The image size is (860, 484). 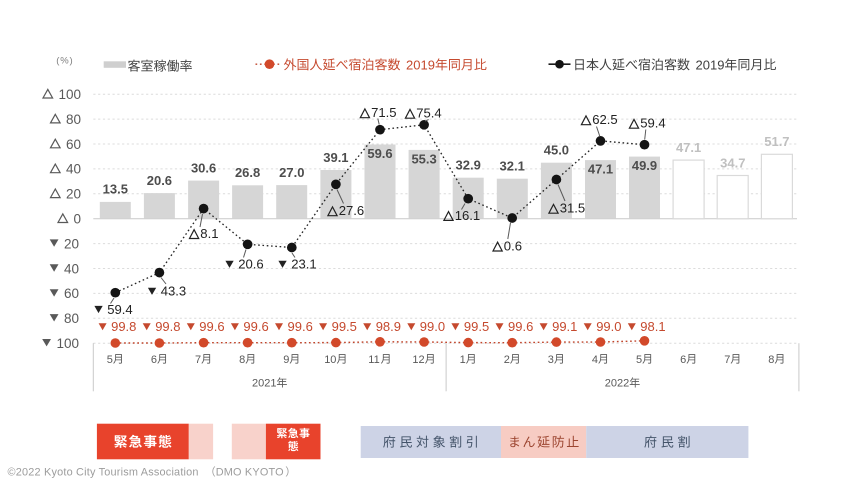 I want to click on svg-text: 43.3, so click(x=173, y=291).